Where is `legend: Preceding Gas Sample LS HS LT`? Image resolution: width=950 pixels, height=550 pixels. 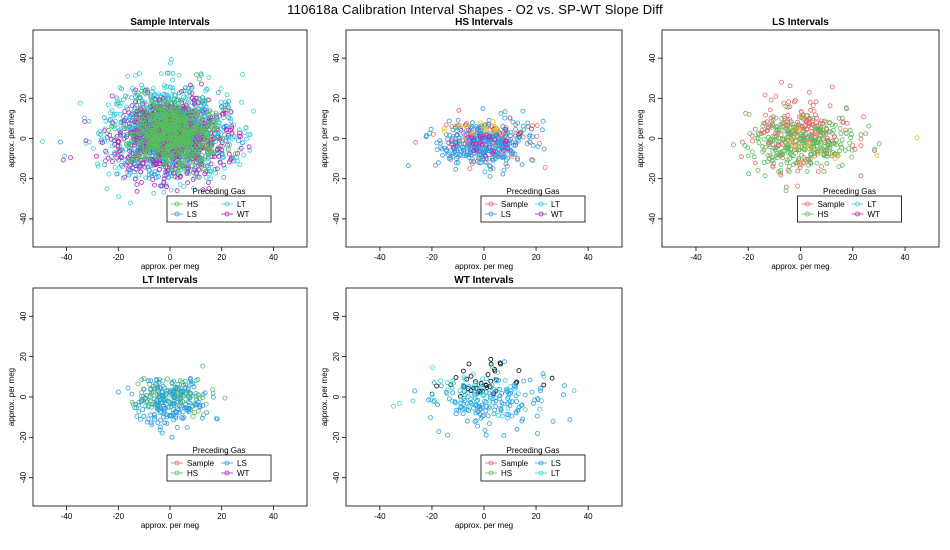 legend: Preceding Gas Sample LS HS LT is located at coordinates (533, 464).